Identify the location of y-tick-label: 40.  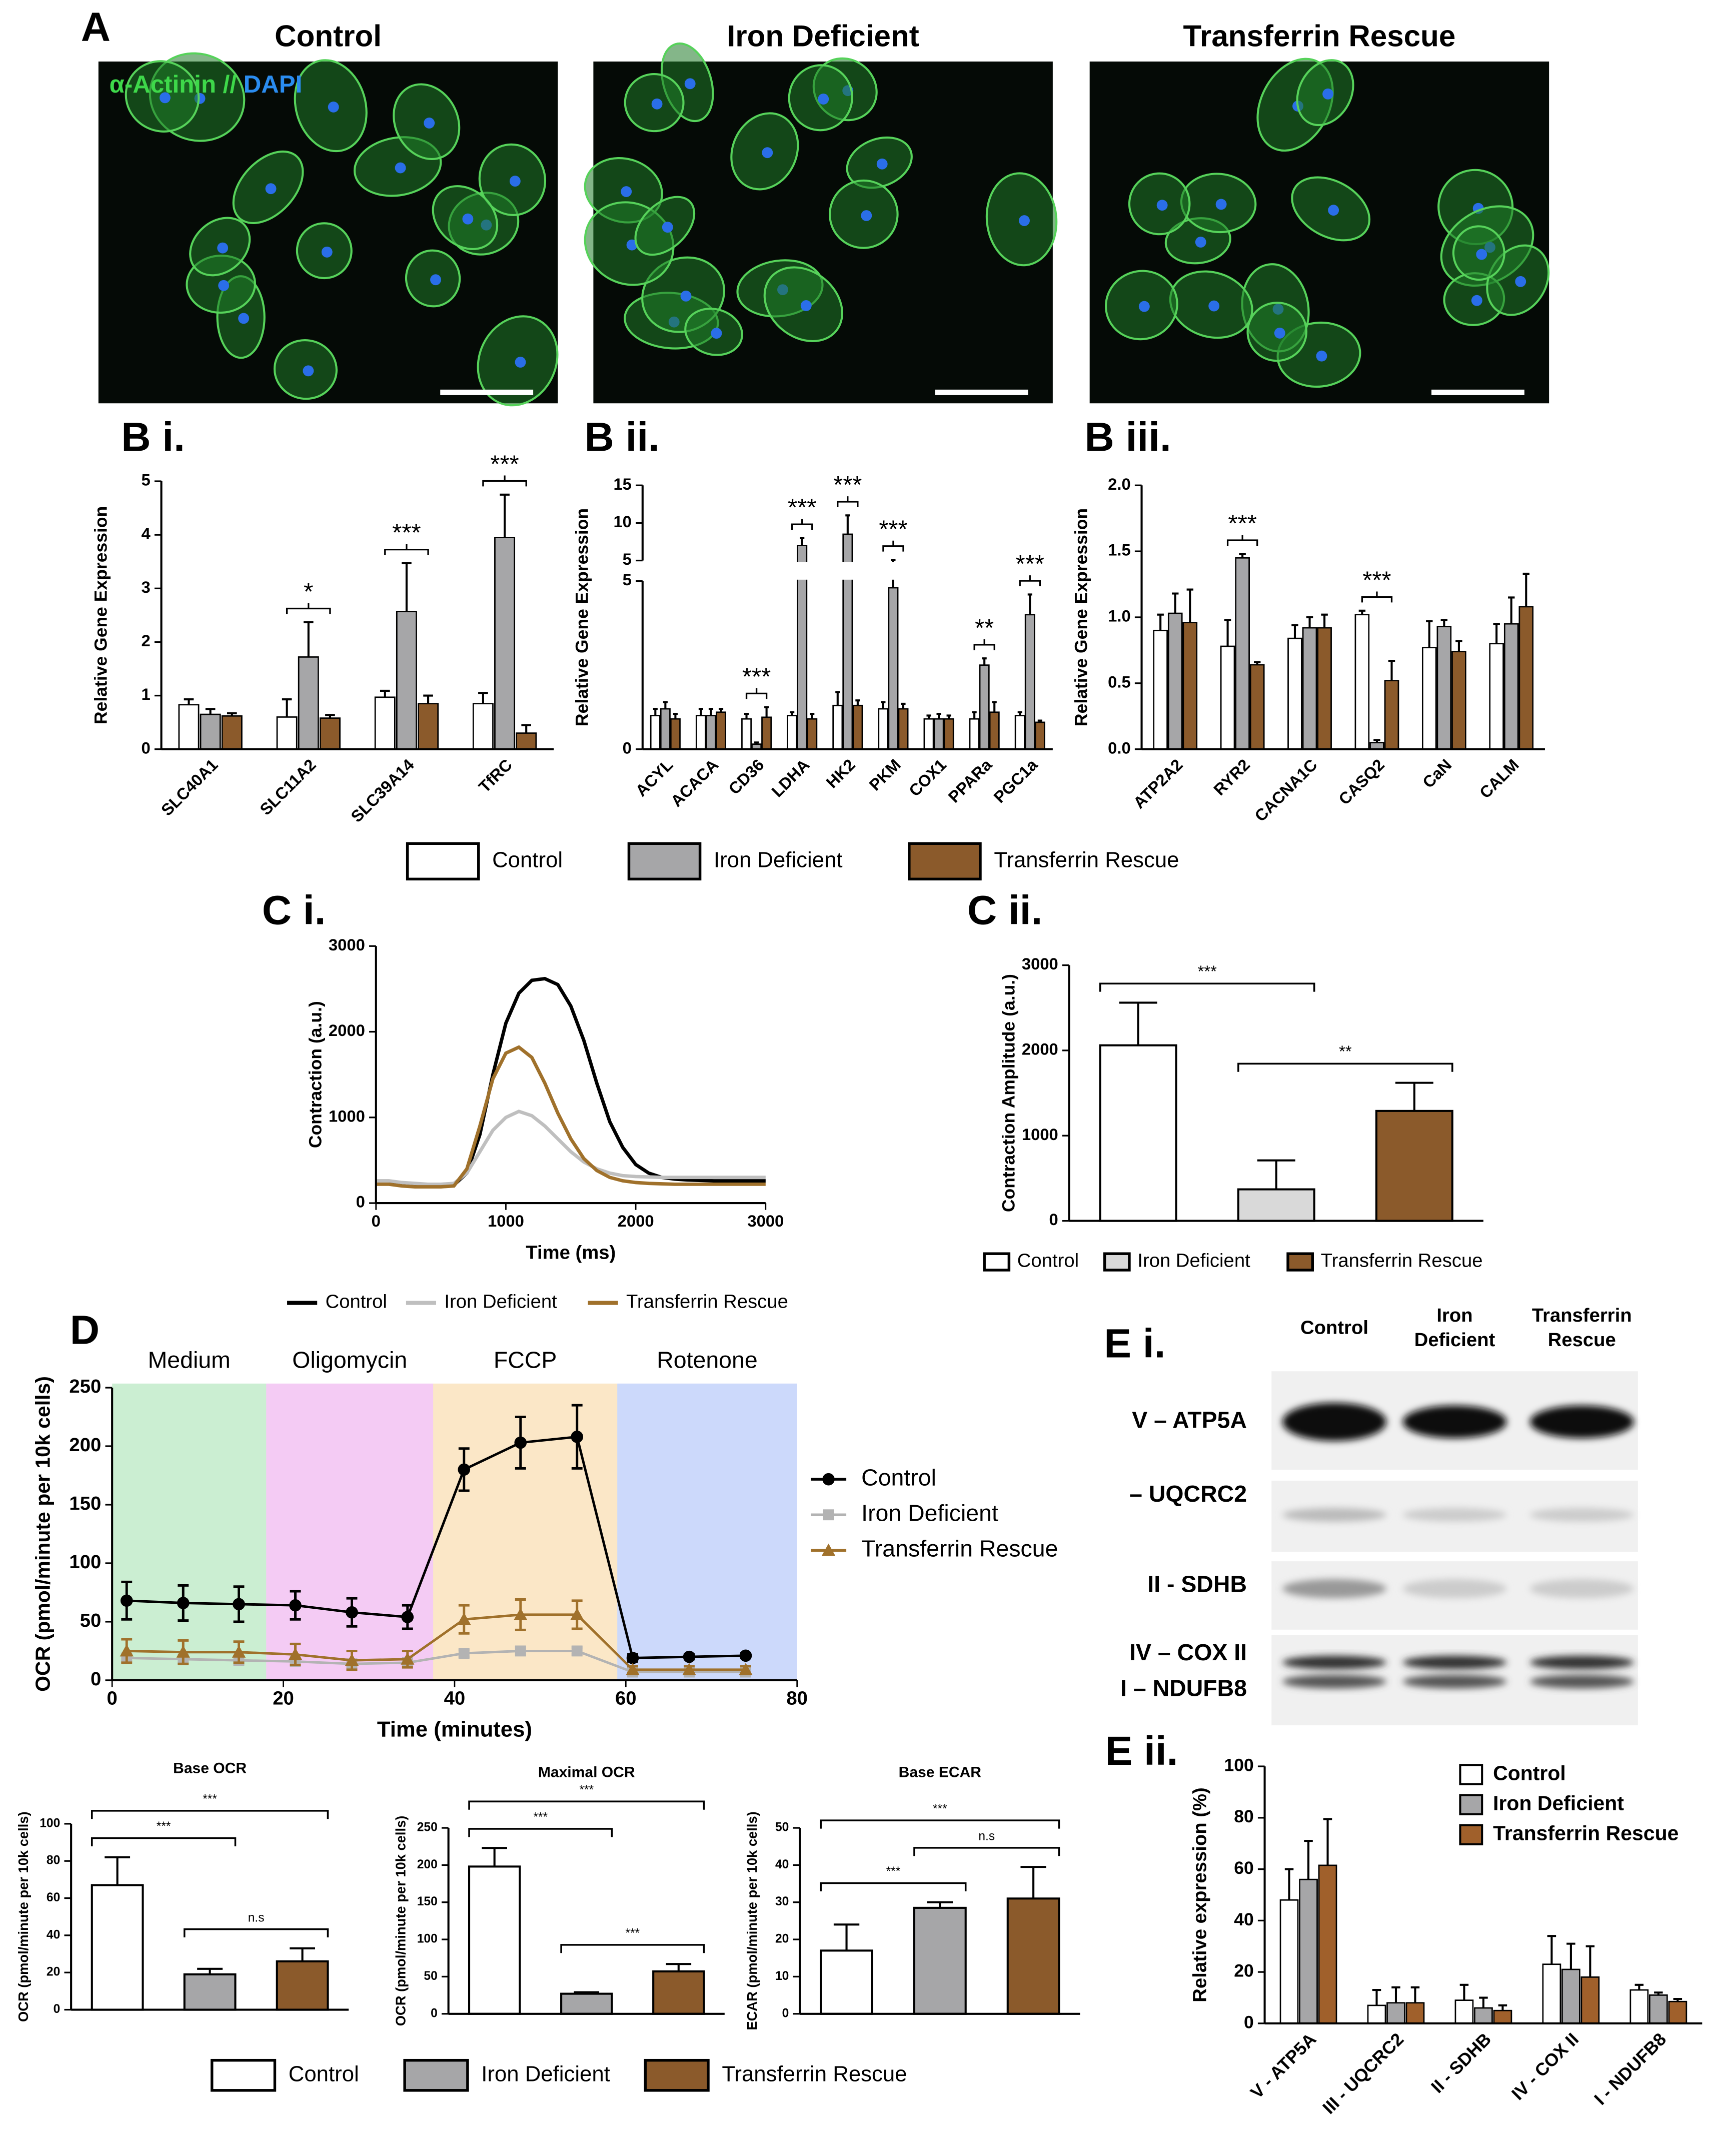
(53, 1934).